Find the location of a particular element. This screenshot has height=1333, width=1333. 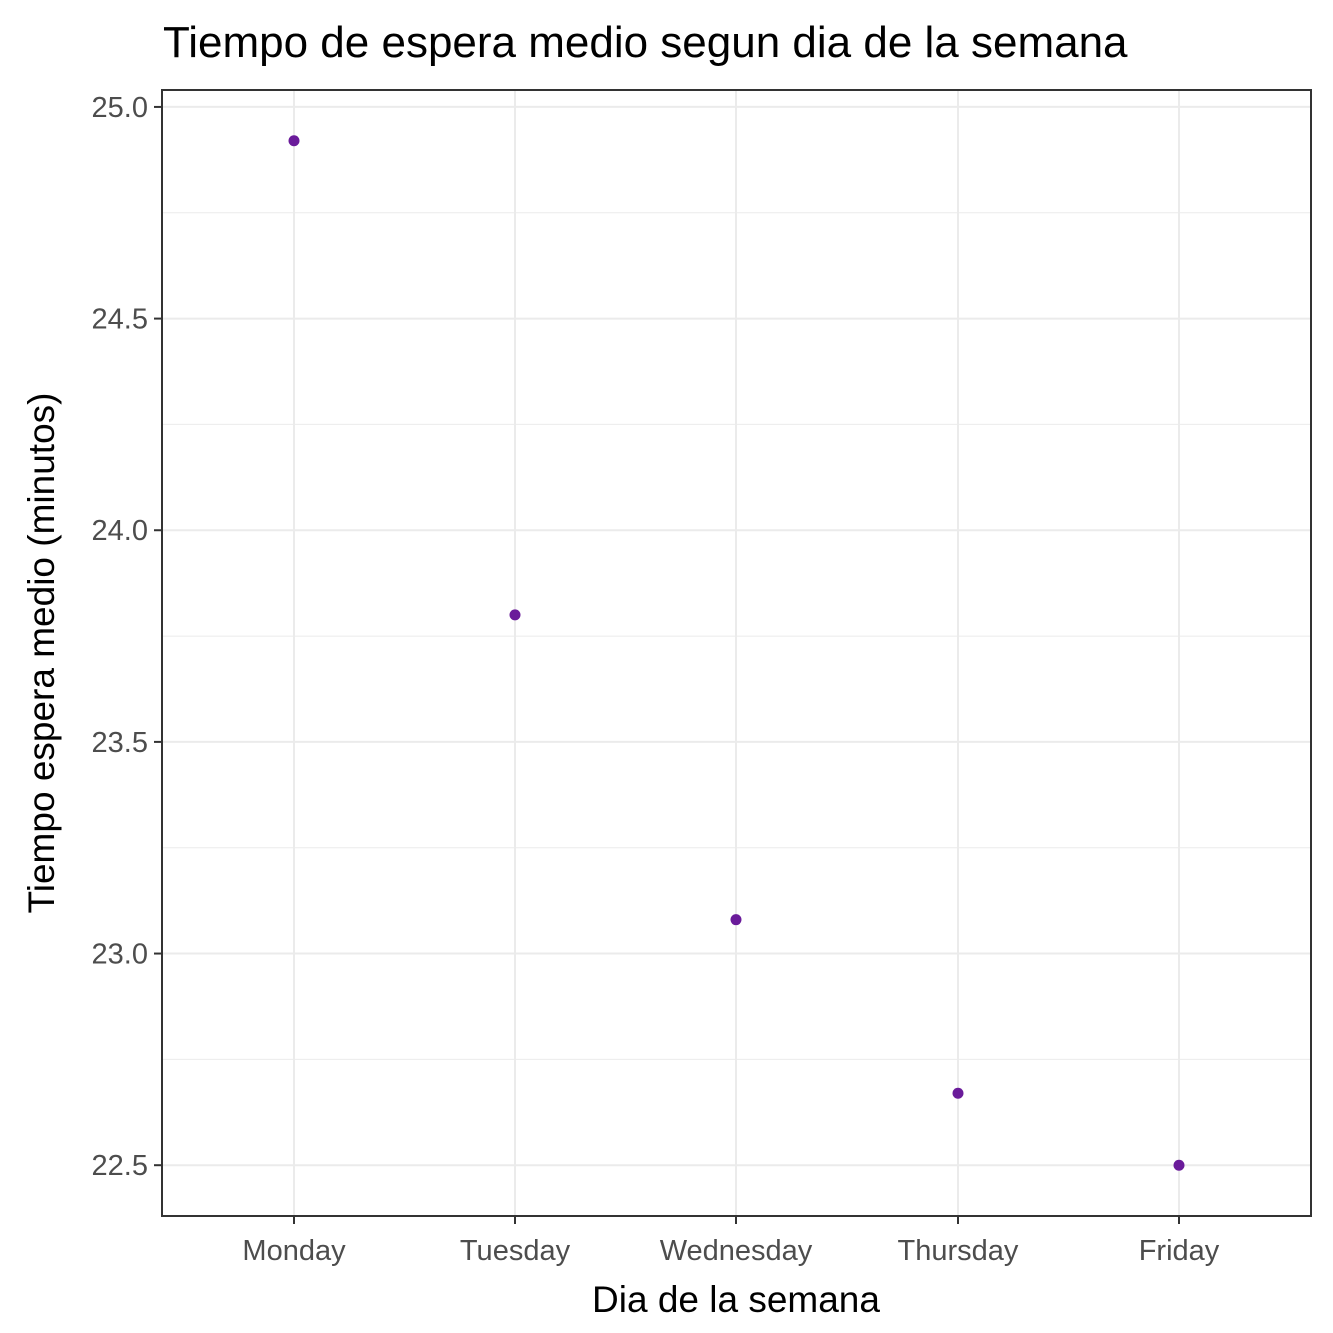

y-tick-label: 24.5 is located at coordinates (120, 320).